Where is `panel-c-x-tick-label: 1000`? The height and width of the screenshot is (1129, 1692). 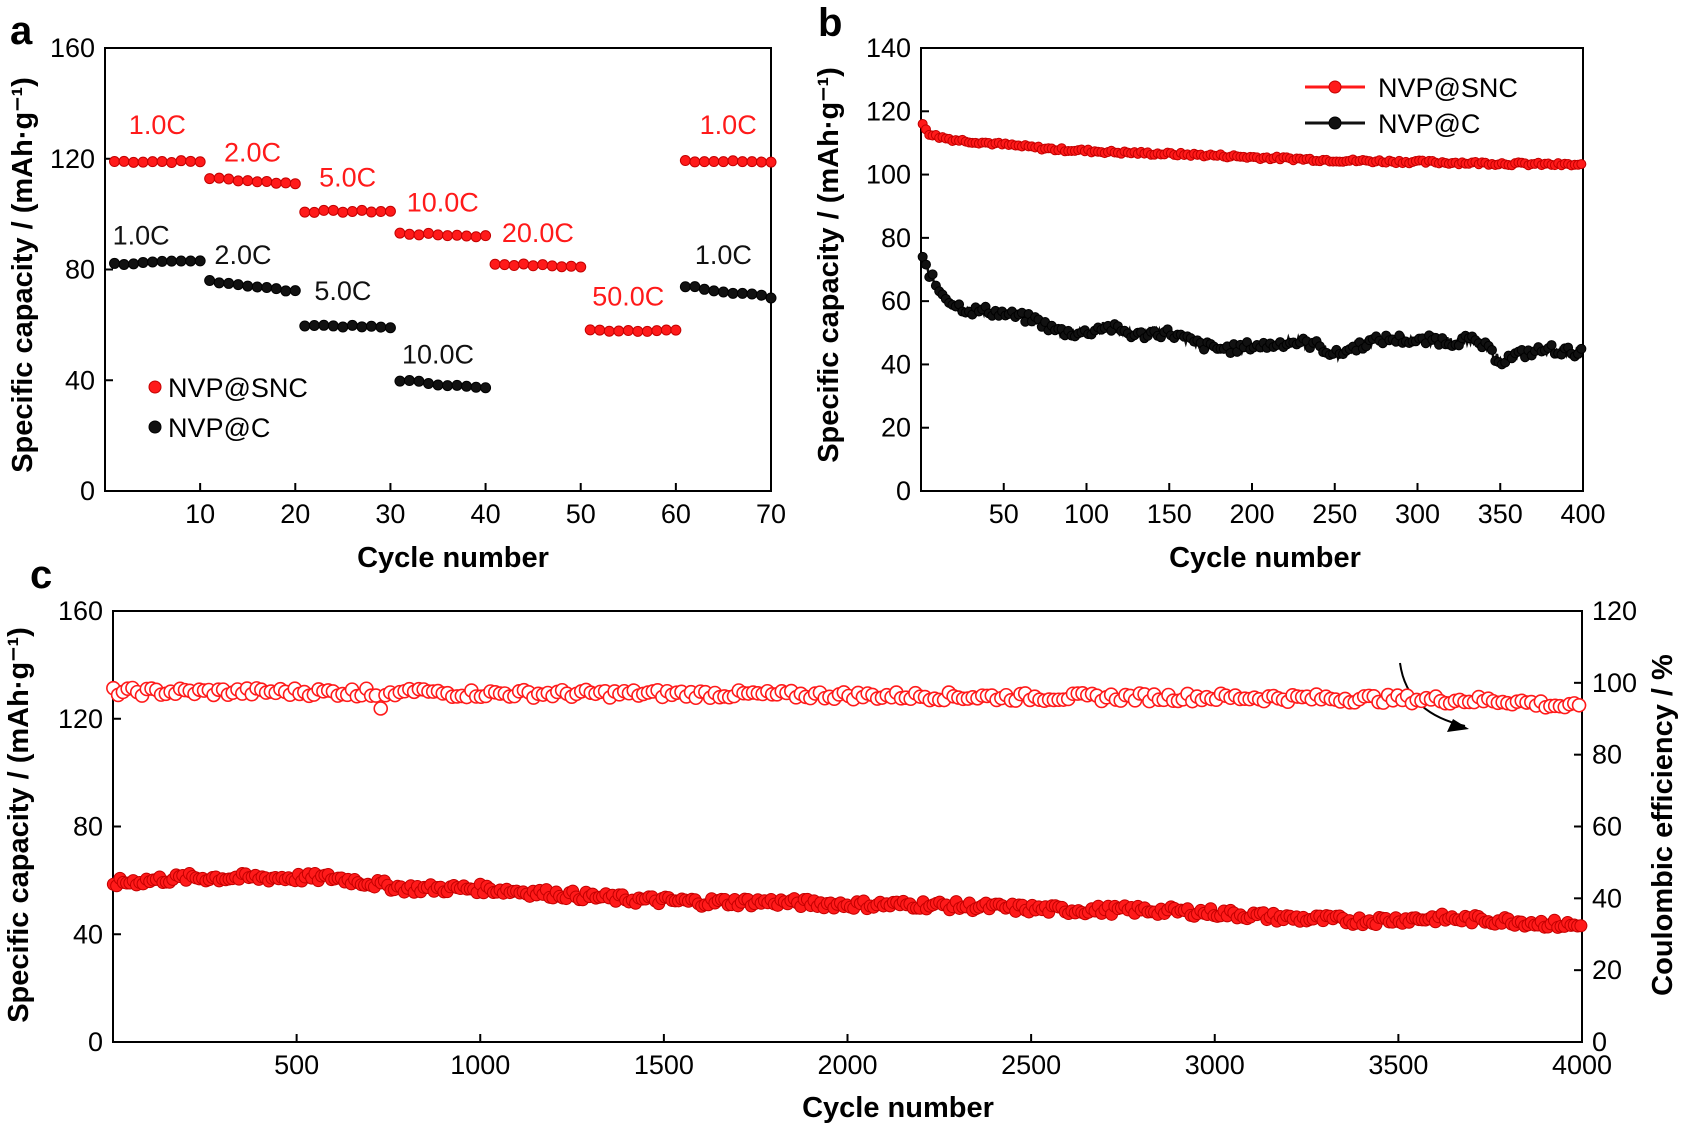 panel-c-x-tick-label: 1000 is located at coordinates (480, 1065).